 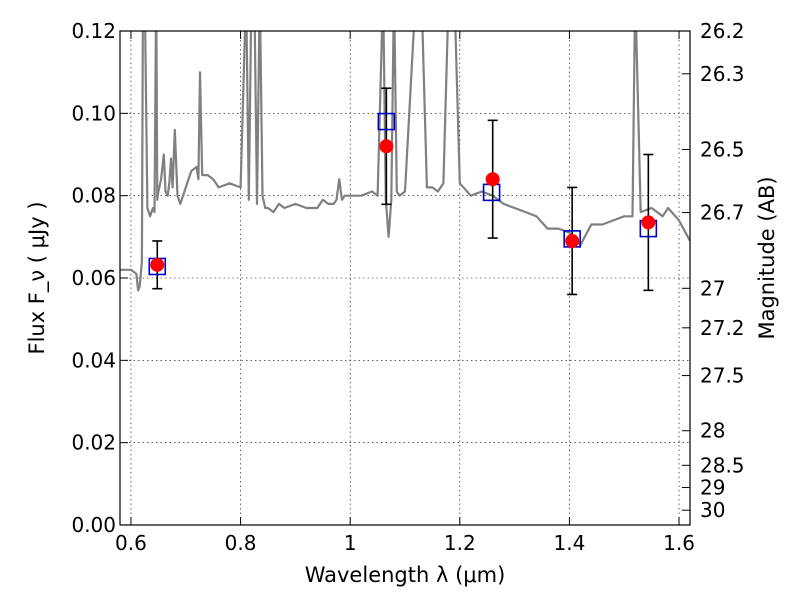 I want to click on y-axis-label: Flux F_ν ( μJy ), so click(x=37, y=277).